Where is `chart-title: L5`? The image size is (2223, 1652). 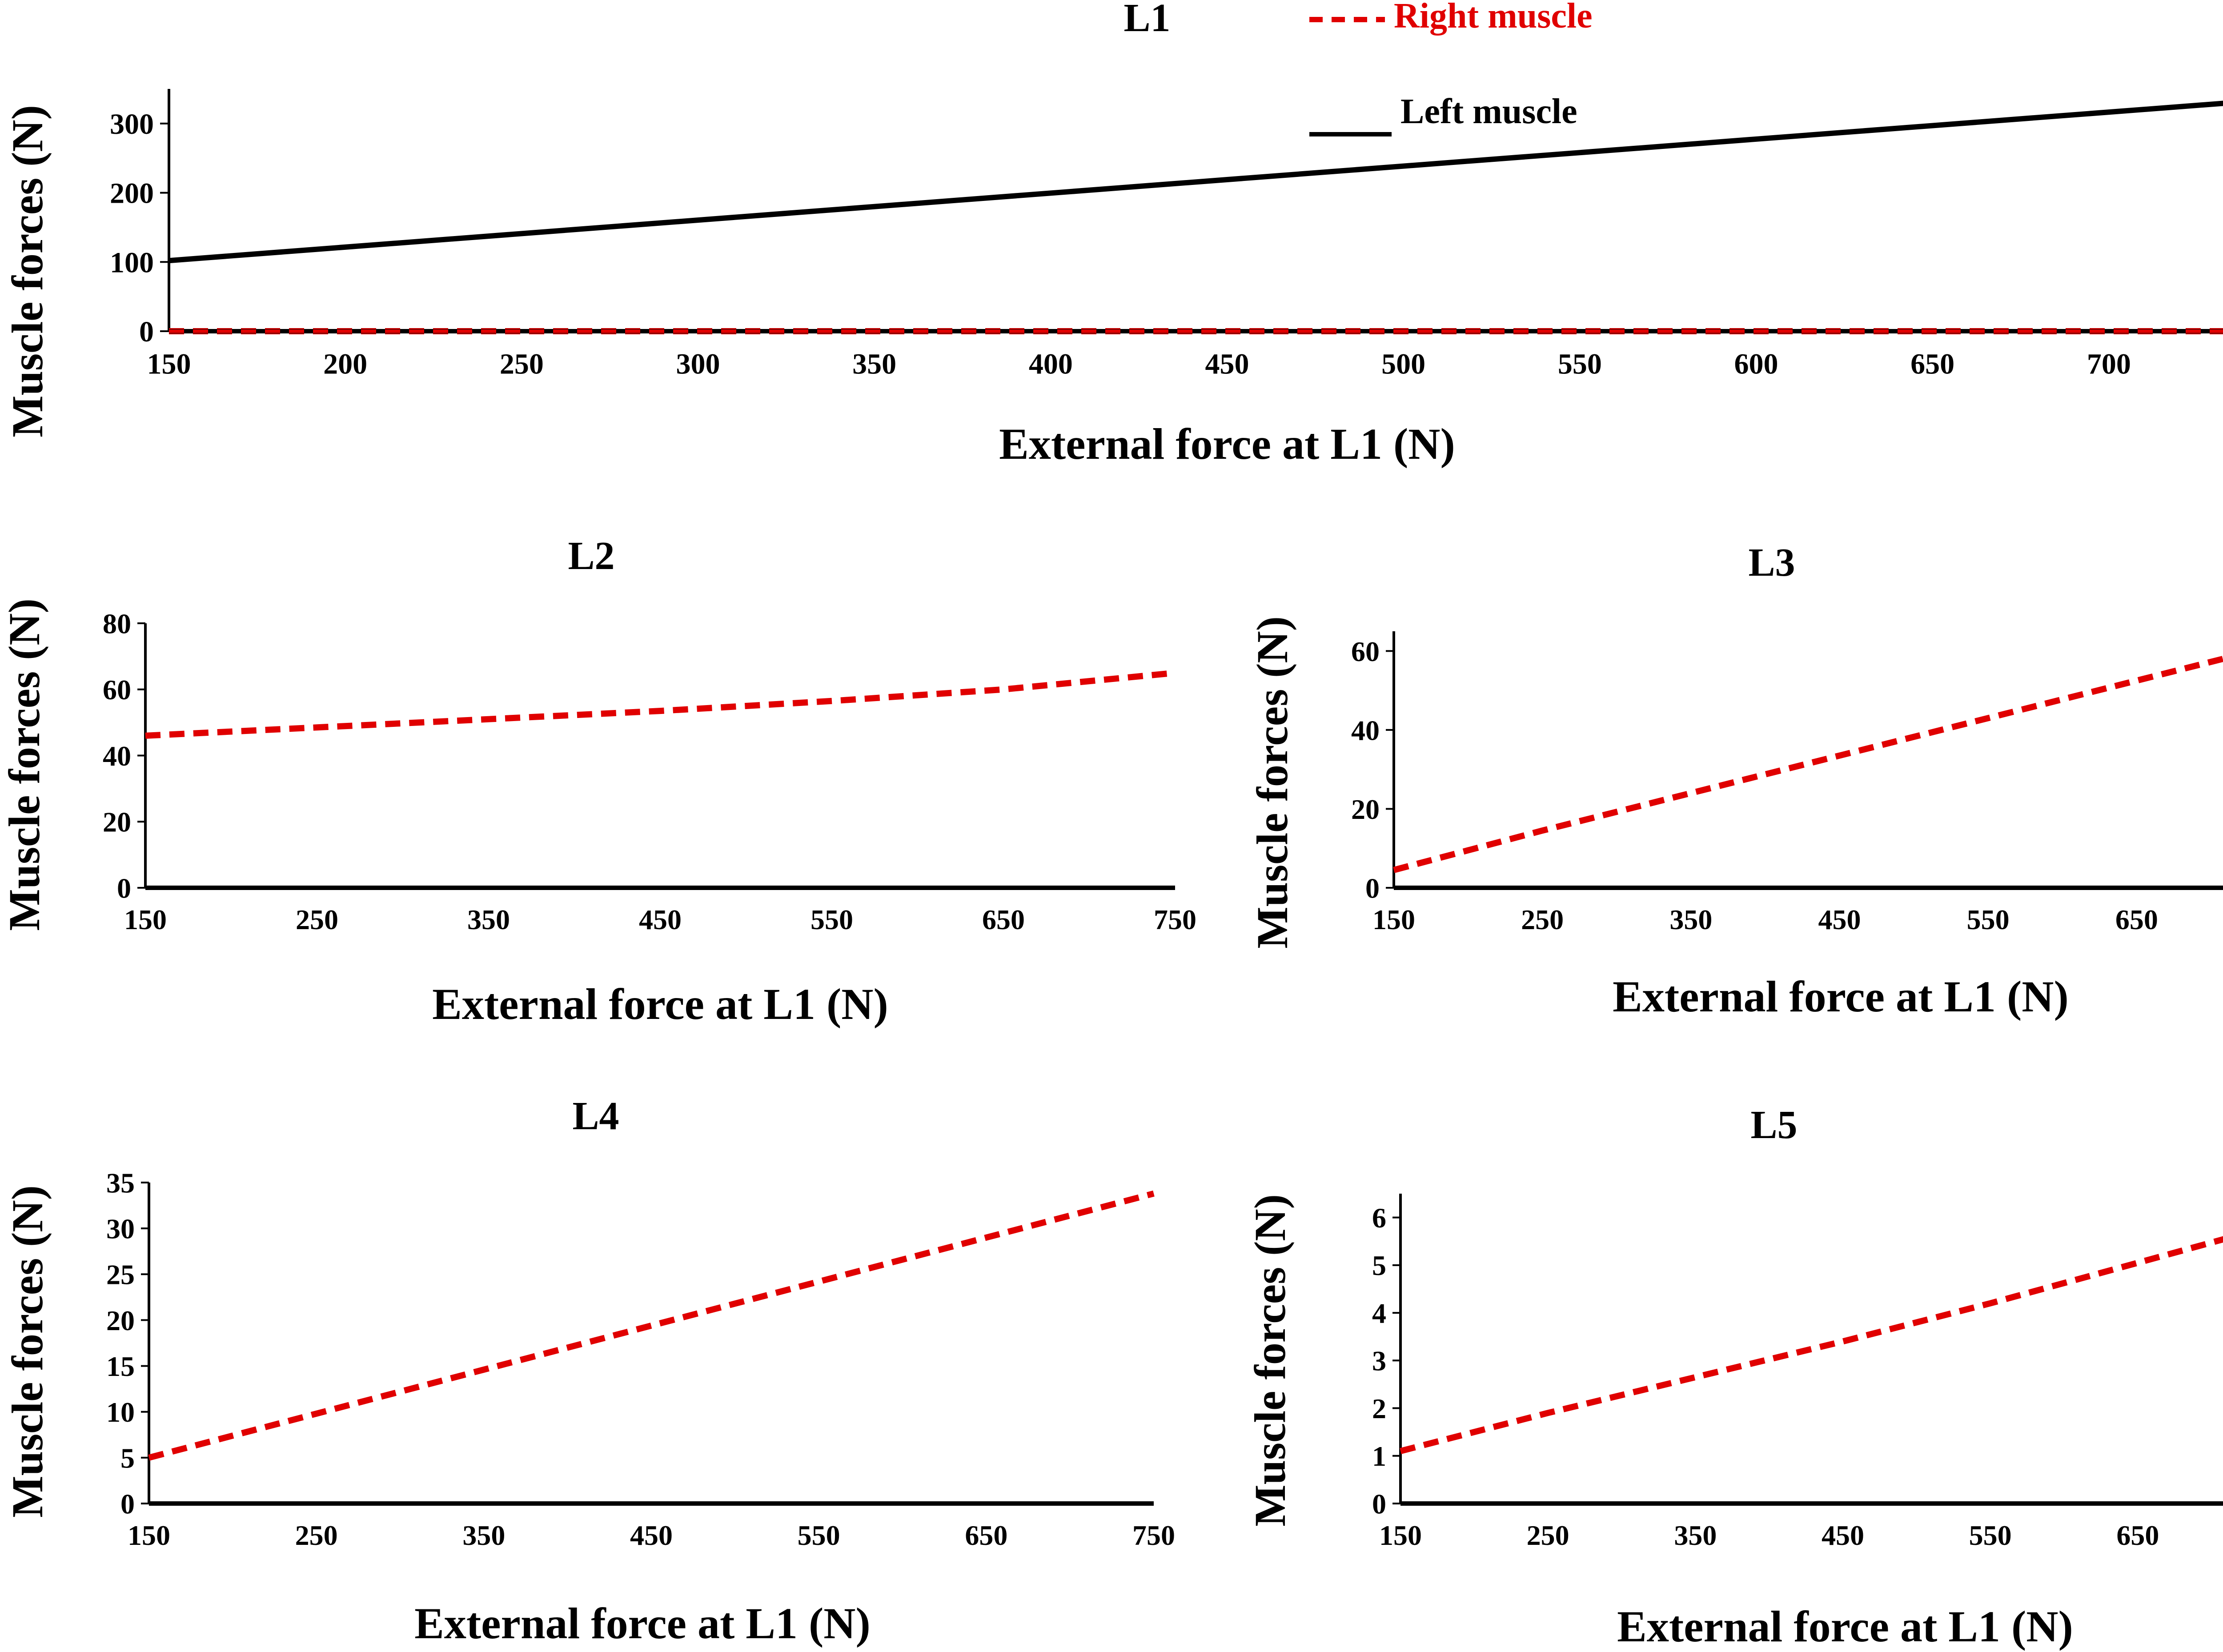
chart-title: L5 is located at coordinates (1773, 1125).